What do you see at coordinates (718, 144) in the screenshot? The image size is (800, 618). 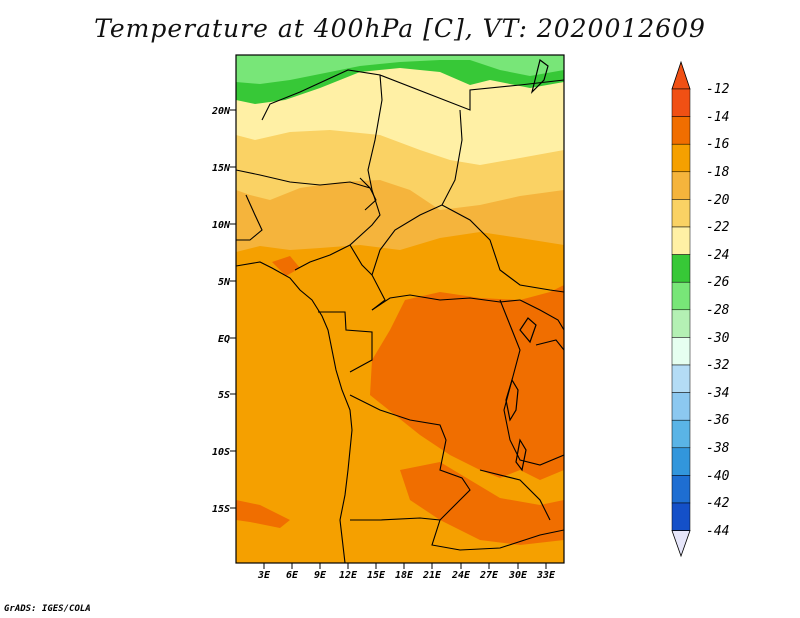 I see `colorbar-label: -16` at bounding box center [718, 144].